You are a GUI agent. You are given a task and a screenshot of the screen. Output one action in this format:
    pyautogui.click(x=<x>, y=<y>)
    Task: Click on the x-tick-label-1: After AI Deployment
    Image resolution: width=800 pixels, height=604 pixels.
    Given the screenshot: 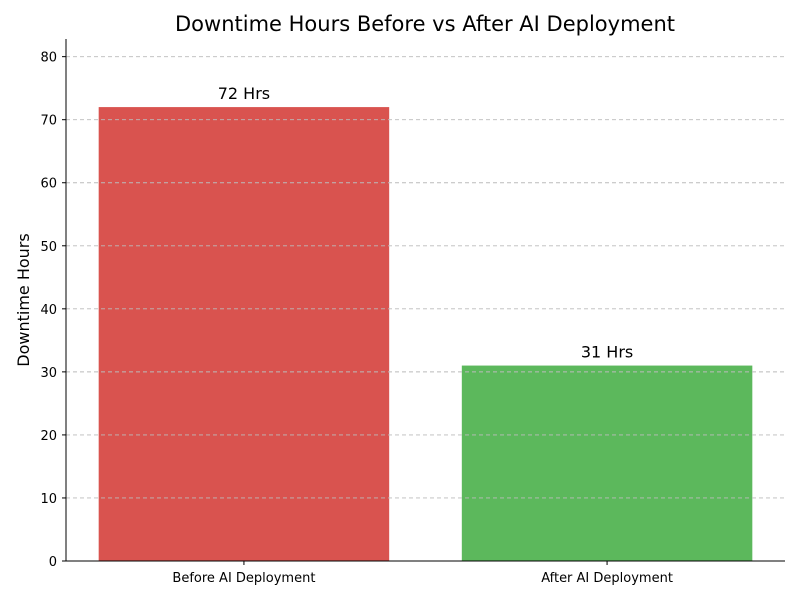 What is the action you would take?
    pyautogui.click(x=607, y=578)
    